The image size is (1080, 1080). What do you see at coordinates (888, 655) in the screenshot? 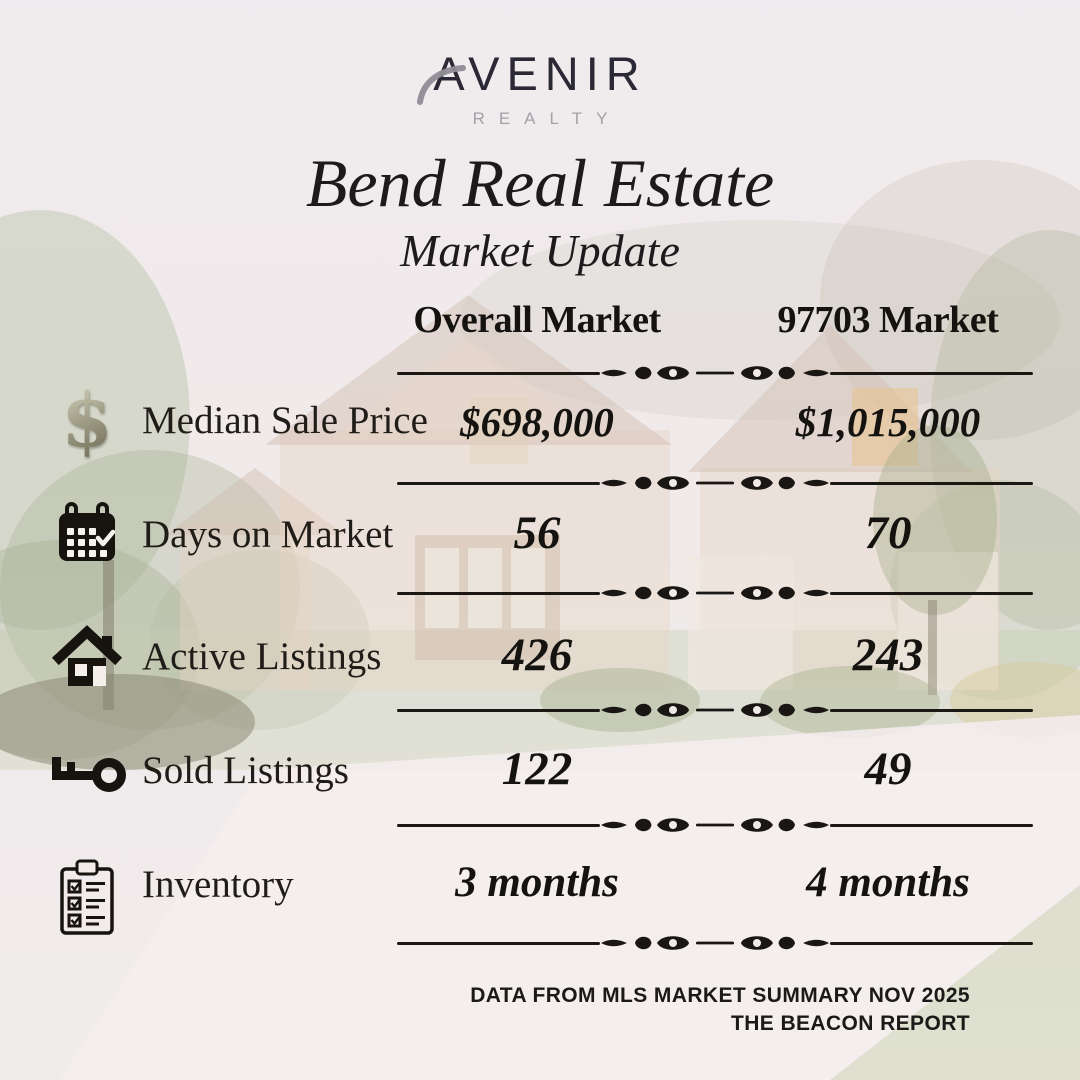
I see `zip-active-listings: 243` at bounding box center [888, 655].